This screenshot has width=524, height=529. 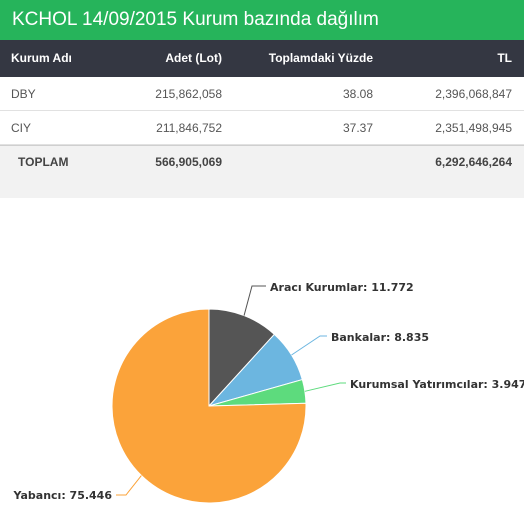 What do you see at coordinates (262, 161) in the screenshot?
I see `total-row: TOPLAM 566,905,069 6,292,646,264` at bounding box center [262, 161].